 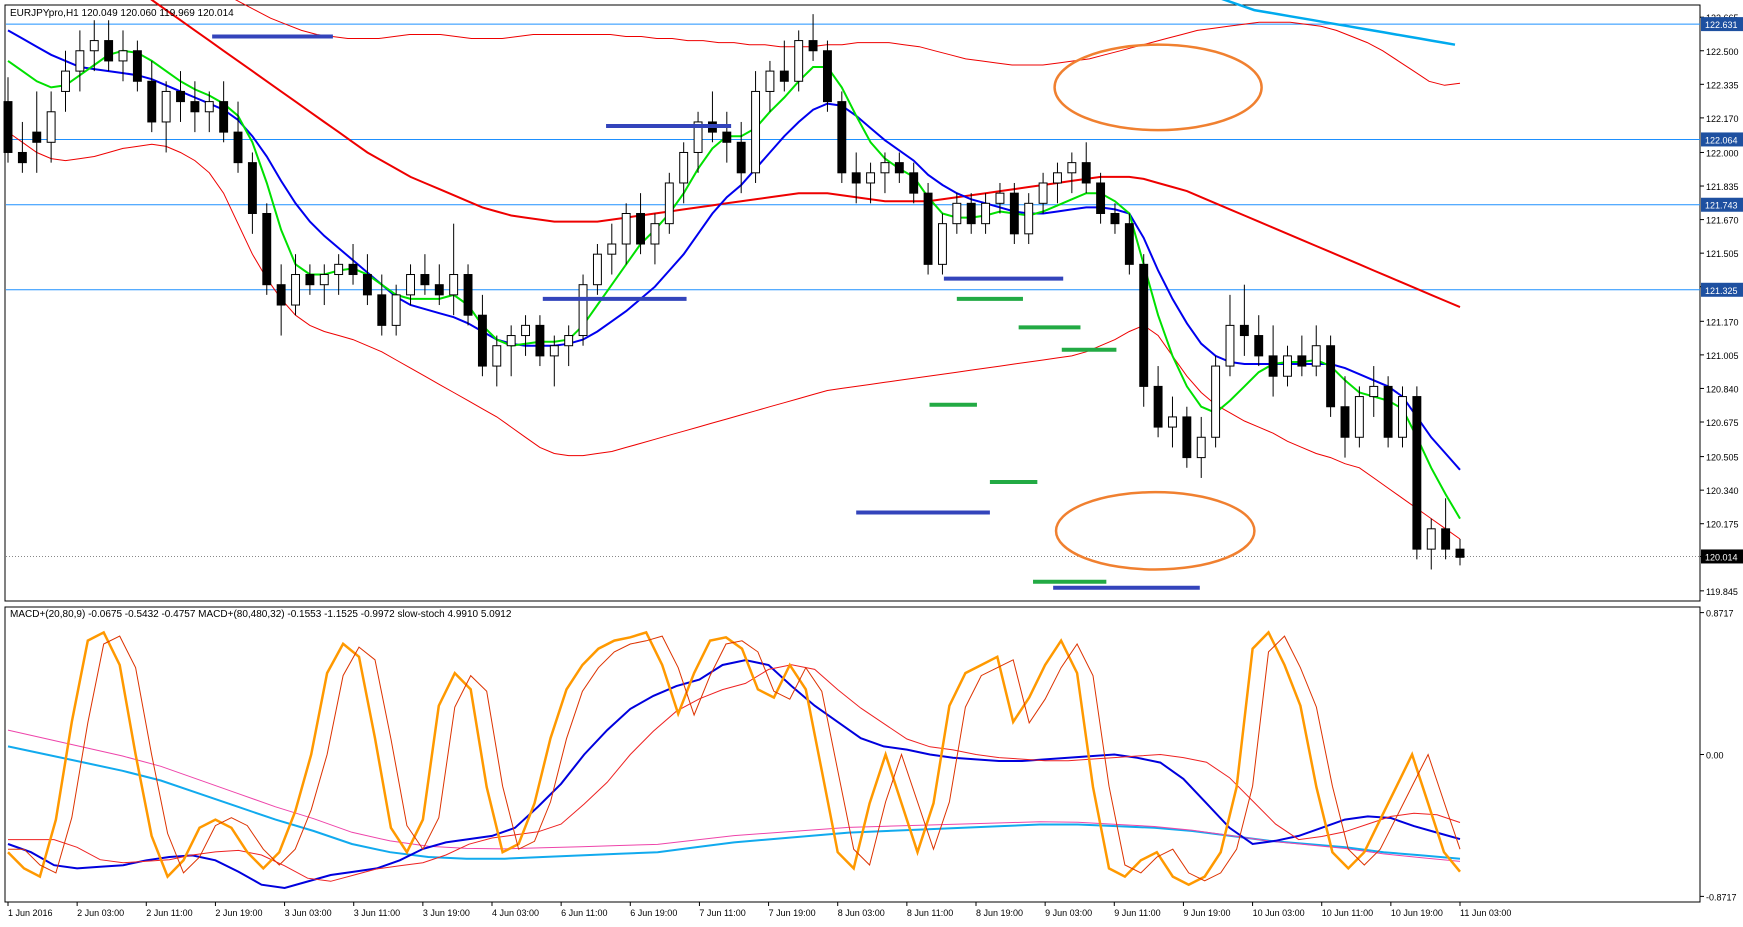 What do you see at coordinates (1720, 614) in the screenshot?
I see `indicator-tick-label: 0.8717` at bounding box center [1720, 614].